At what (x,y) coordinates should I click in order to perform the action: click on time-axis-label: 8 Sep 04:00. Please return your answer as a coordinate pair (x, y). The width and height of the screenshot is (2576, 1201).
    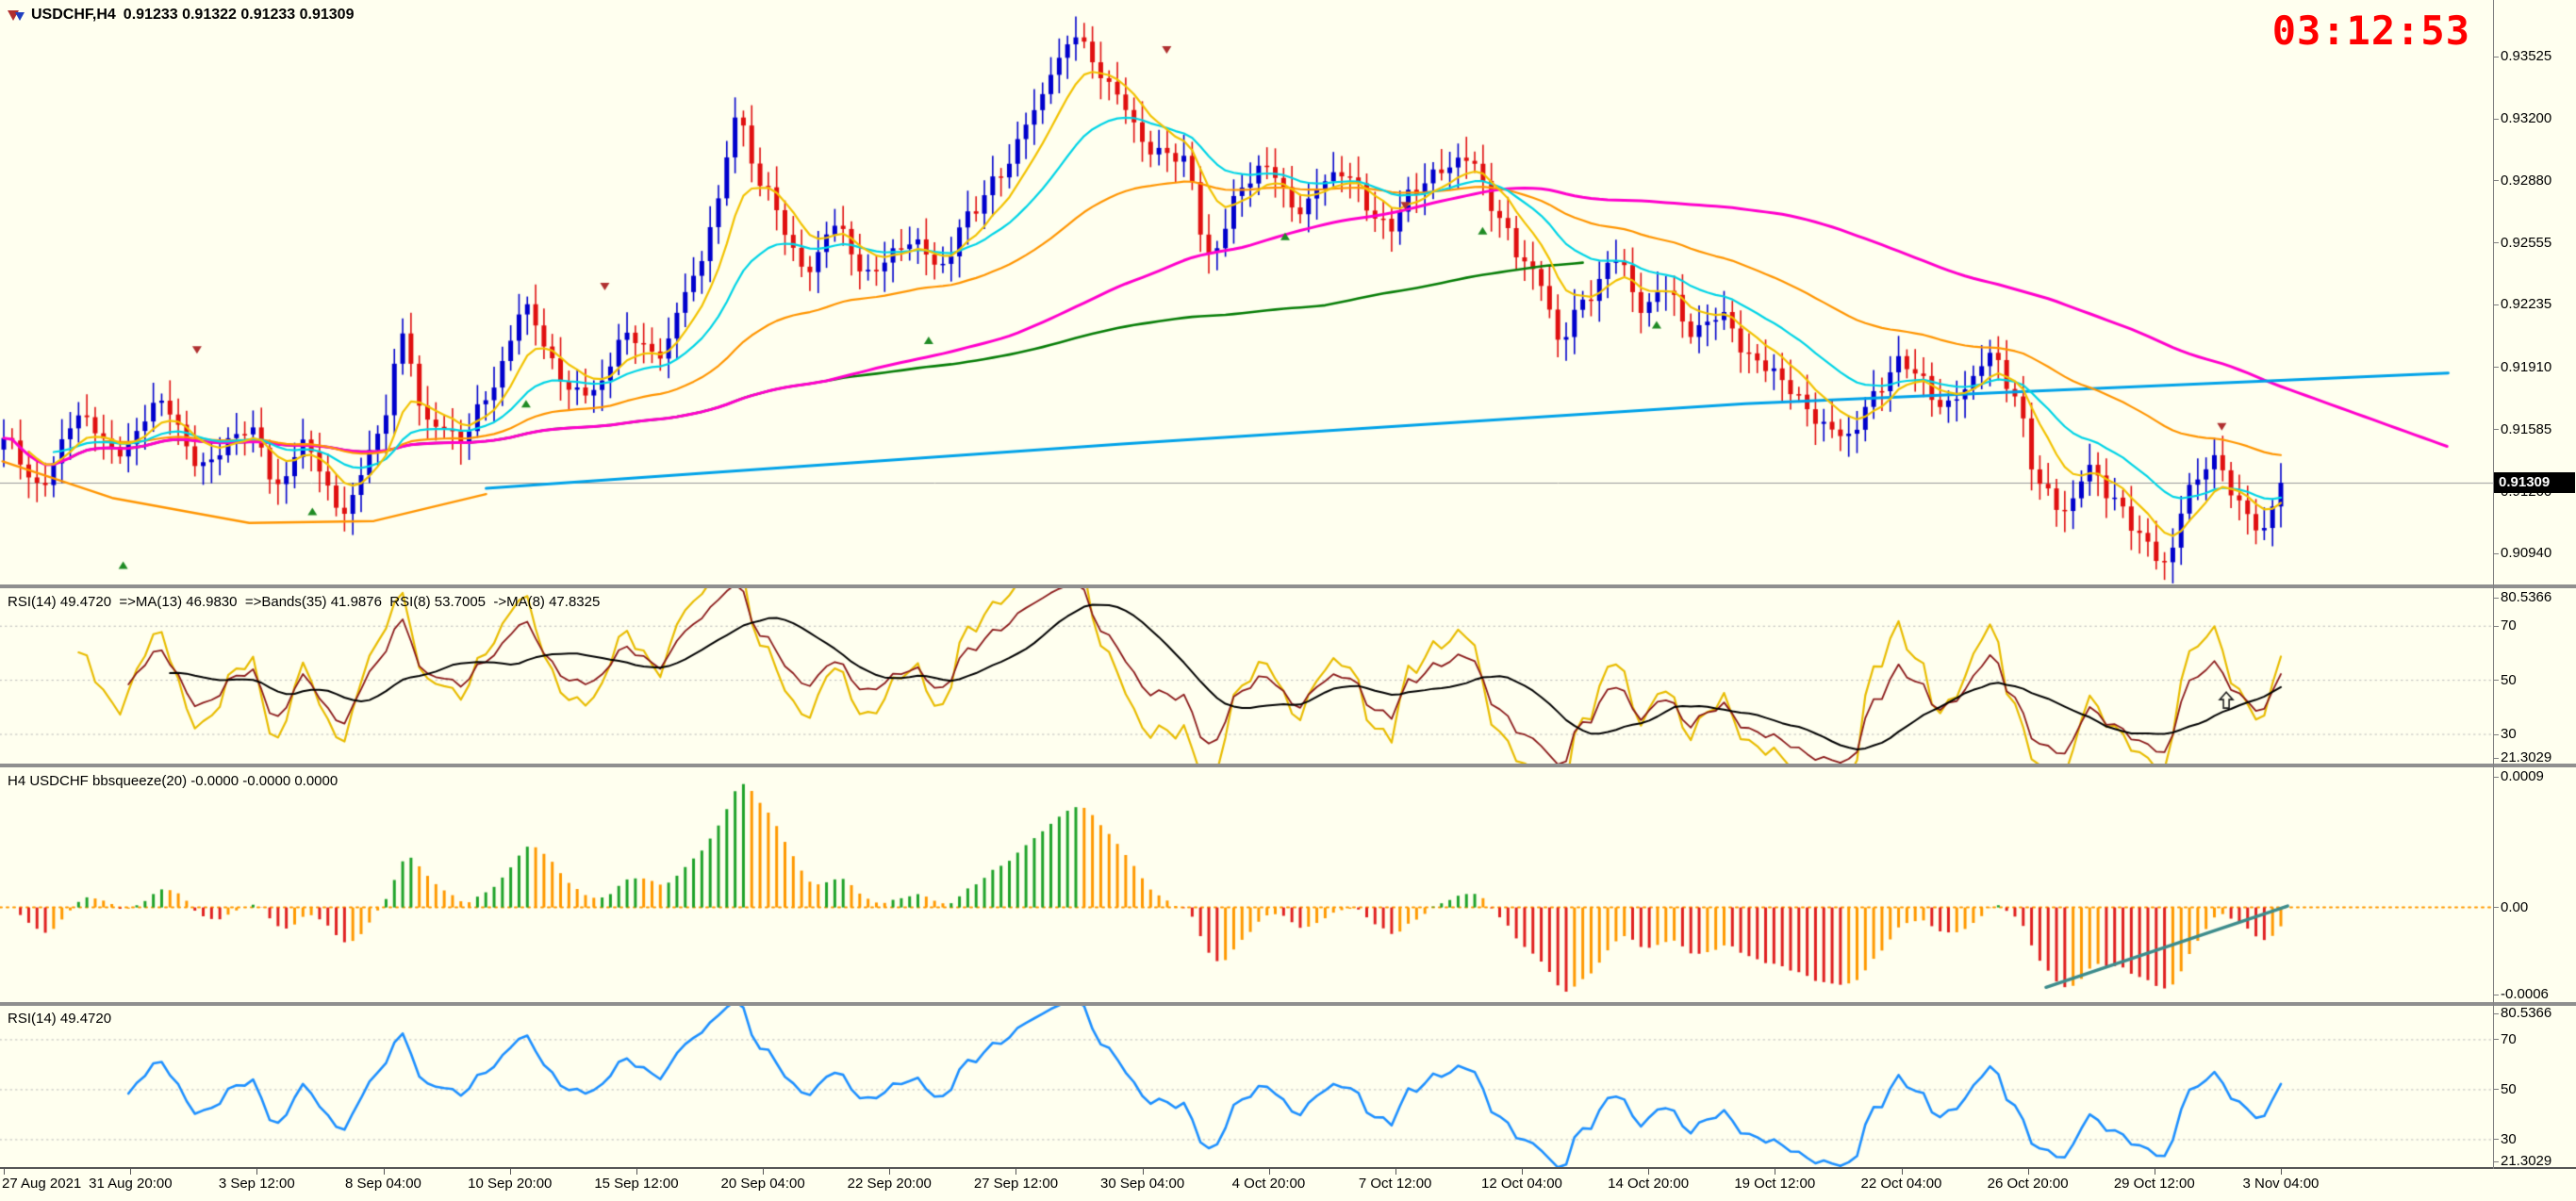
    Looking at the image, I should click on (383, 1184).